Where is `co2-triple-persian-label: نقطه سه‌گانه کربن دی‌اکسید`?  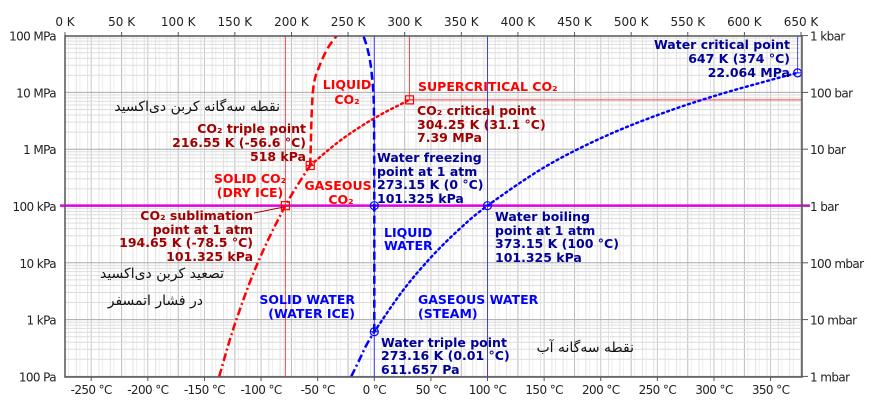
co2-triple-persian-label: نقطه سه‌گانه کربن دی‌اکسید is located at coordinates (197, 106).